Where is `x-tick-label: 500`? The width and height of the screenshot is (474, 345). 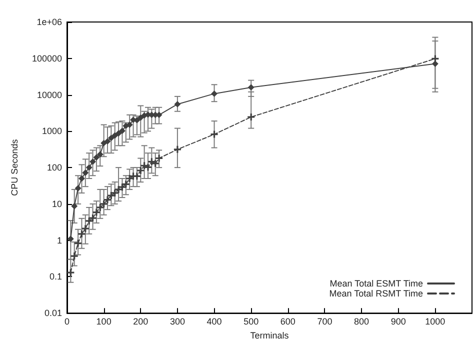
x-tick-label: 500 is located at coordinates (251, 321).